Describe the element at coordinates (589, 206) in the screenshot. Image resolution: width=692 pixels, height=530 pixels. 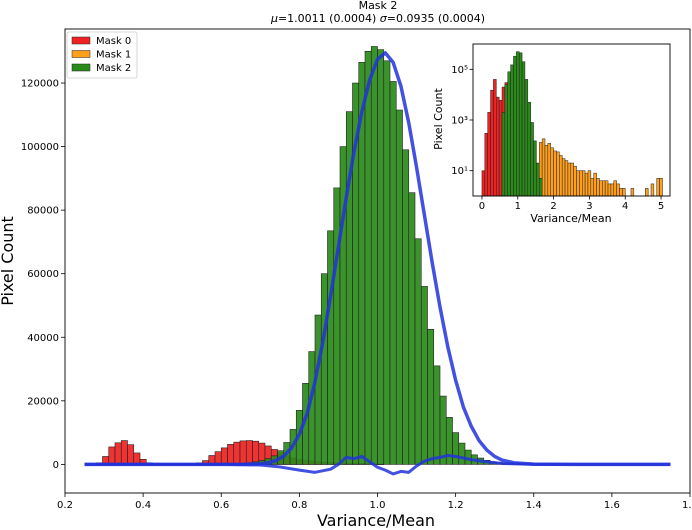
I see `inset-x-tick-label: 3` at that location.